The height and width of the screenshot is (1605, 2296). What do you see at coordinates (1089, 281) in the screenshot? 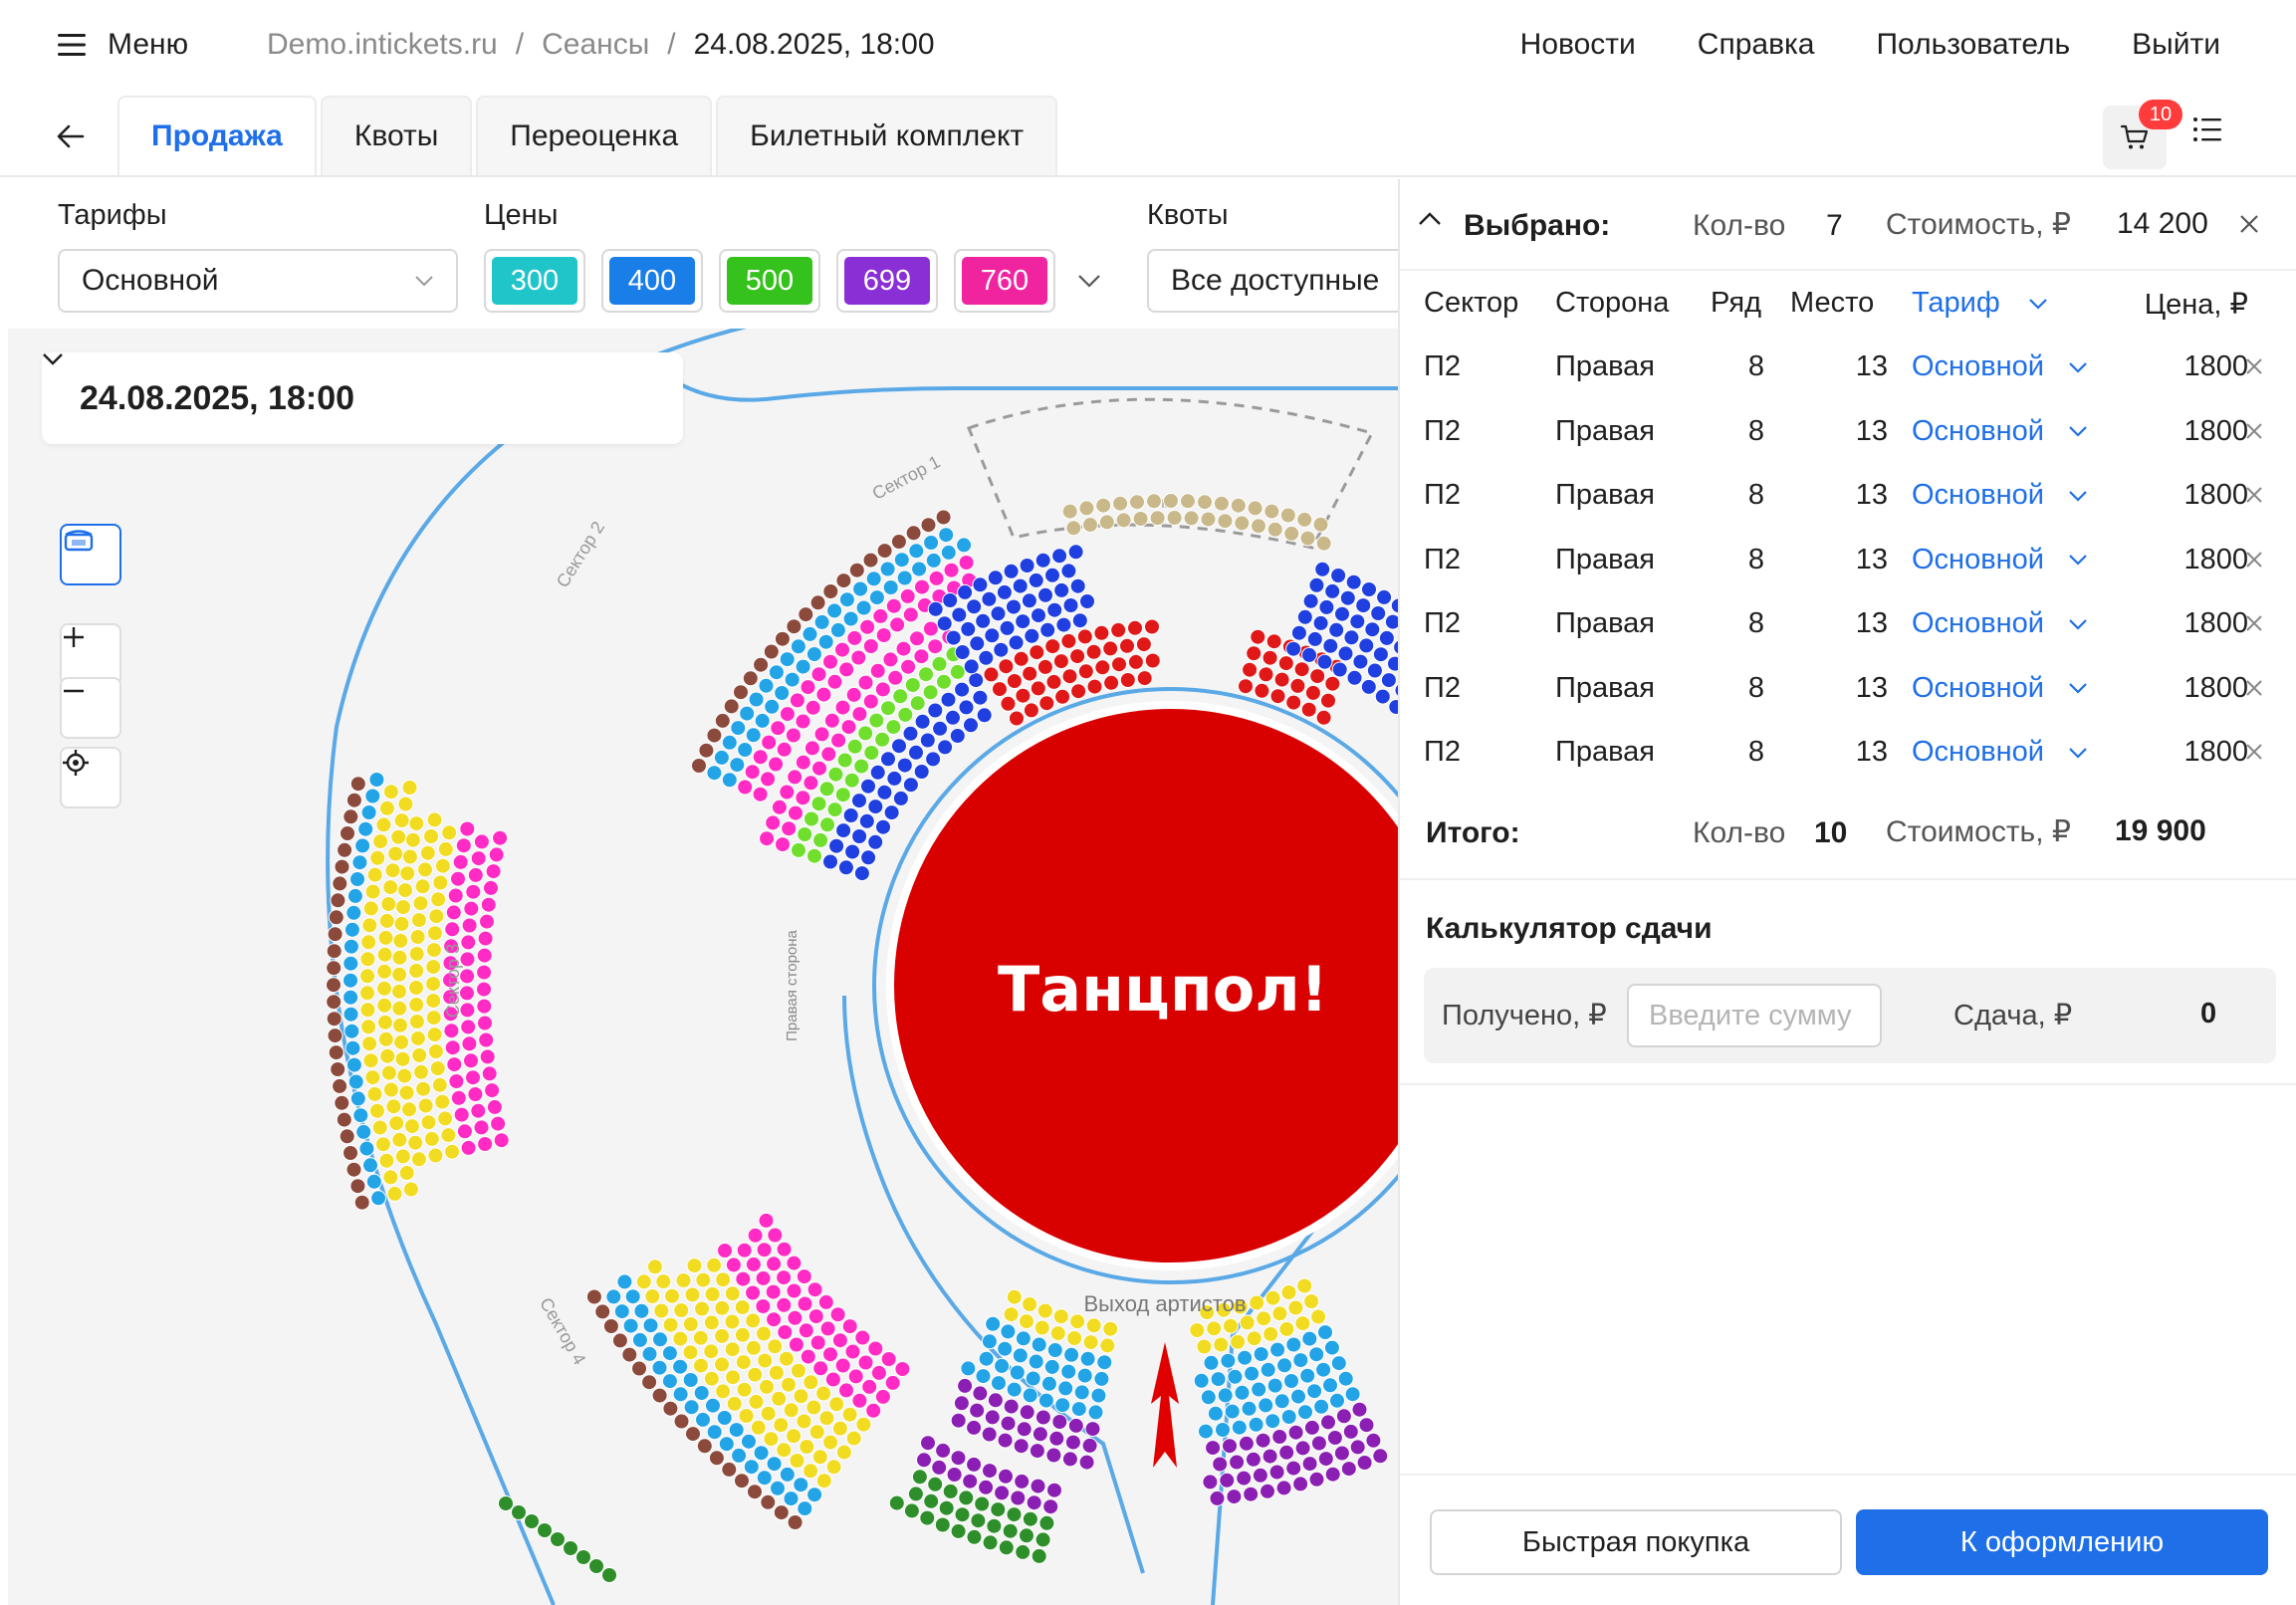
I see `chevron-down-icon` at bounding box center [1089, 281].